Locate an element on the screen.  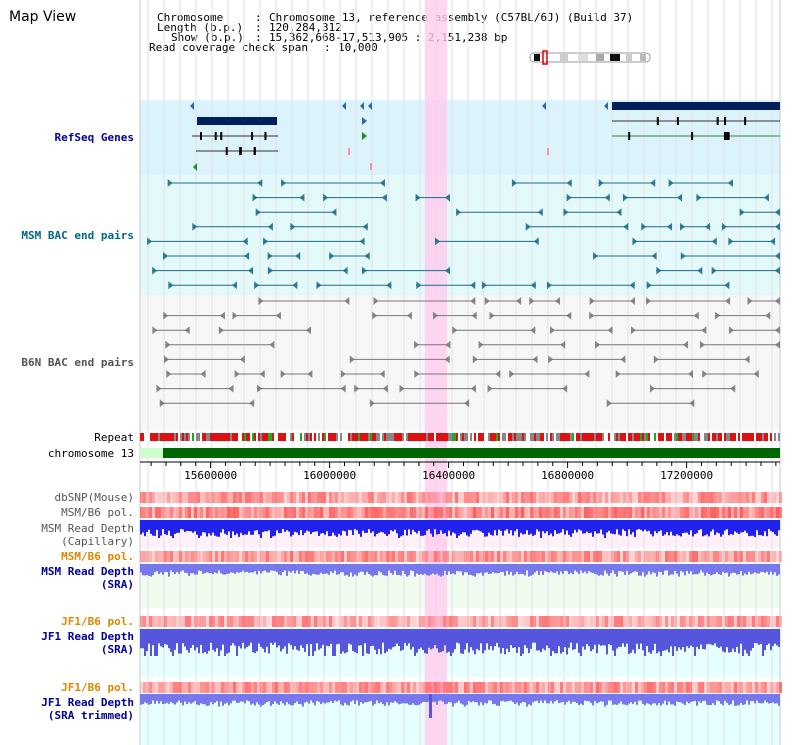
track-label-b6n-bac: B6N BAC end pairs is located at coordinates (77, 362).